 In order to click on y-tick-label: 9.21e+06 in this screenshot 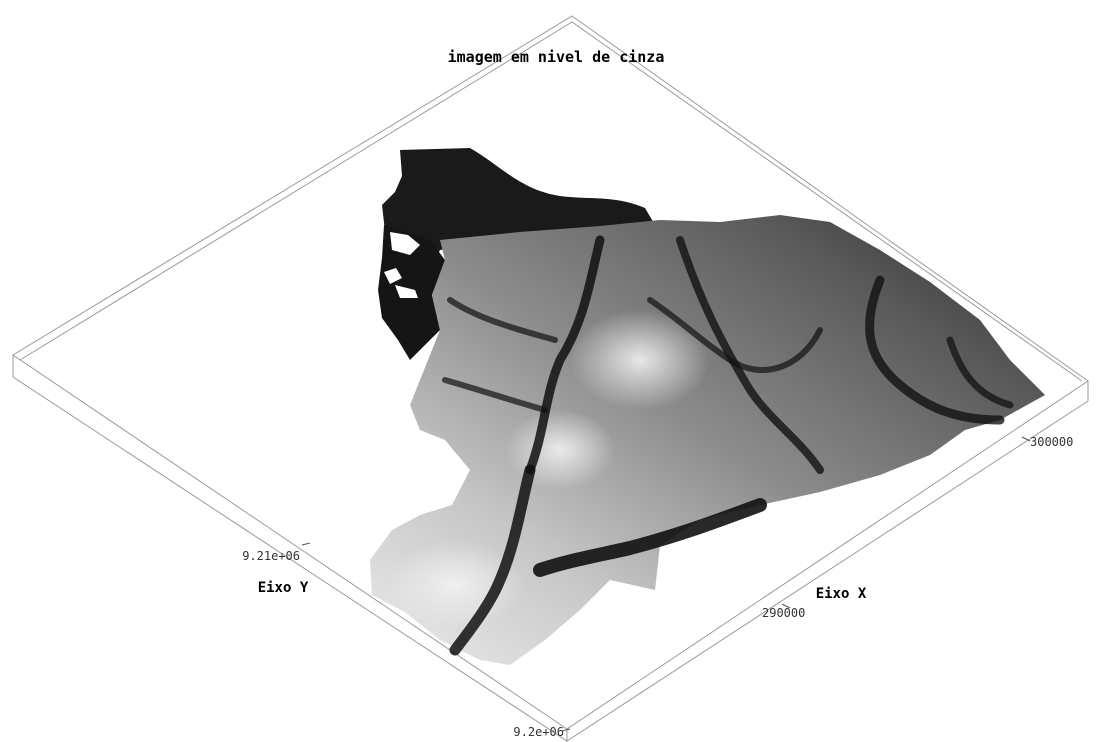, I will do `click(271, 556)`.